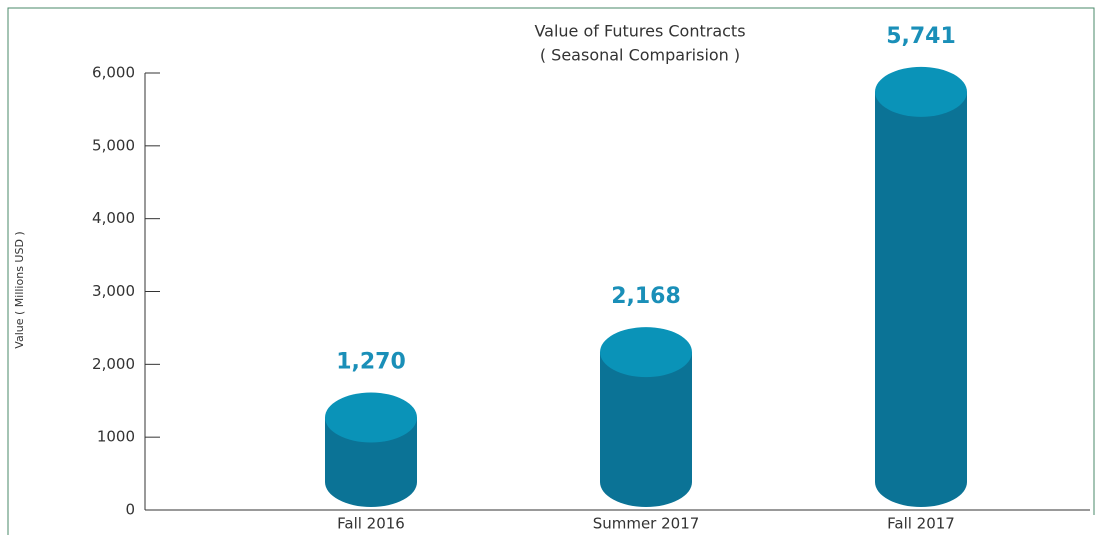  I want to click on y-axis-label: Value ( Millions USD ), so click(19, 289).